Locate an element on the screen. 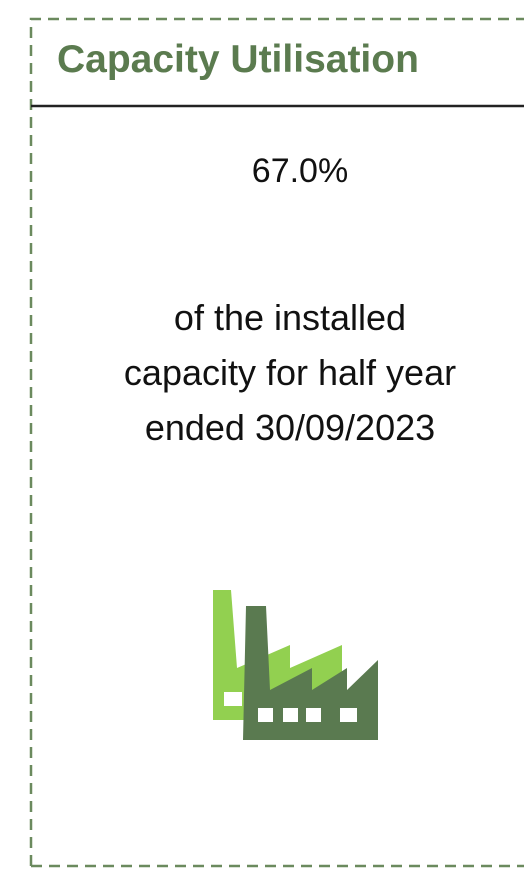 Image resolution: width=524 pixels, height=869 pixels. description-line: ended 30/09/2023 is located at coordinates (290, 427).